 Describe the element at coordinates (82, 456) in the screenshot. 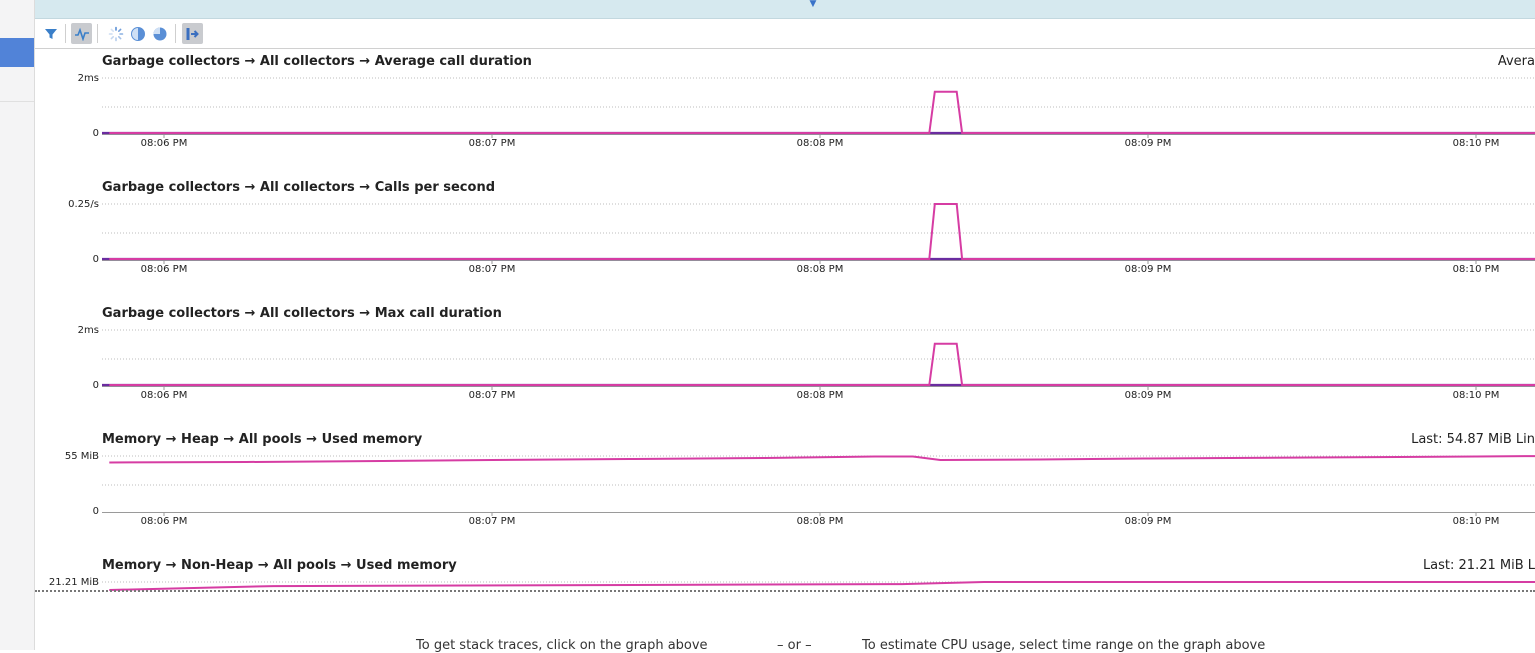

I see `y-tick-label: 55 MiB` at that location.